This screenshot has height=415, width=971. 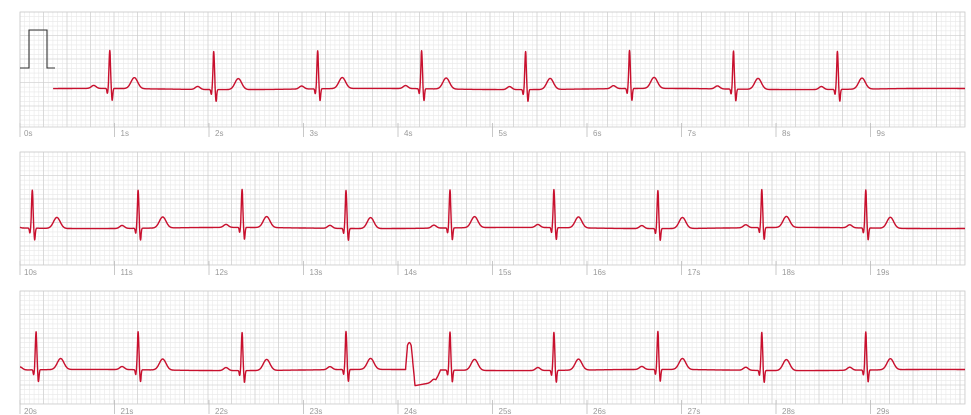 What do you see at coordinates (505, 411) in the screenshot?
I see `tick-label: 25s` at bounding box center [505, 411].